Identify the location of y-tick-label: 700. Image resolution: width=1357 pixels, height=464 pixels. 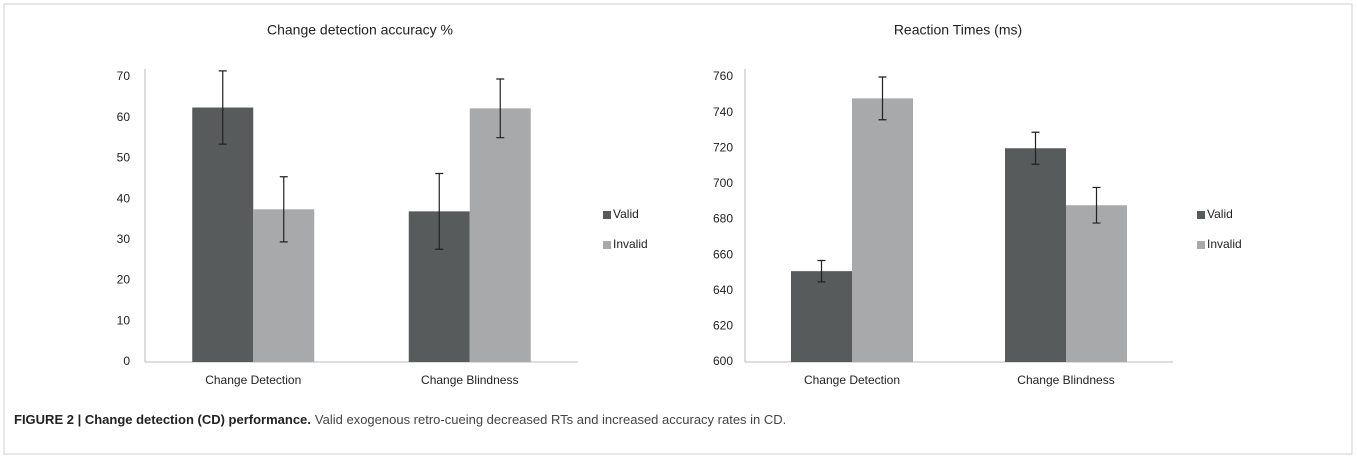
(723, 183).